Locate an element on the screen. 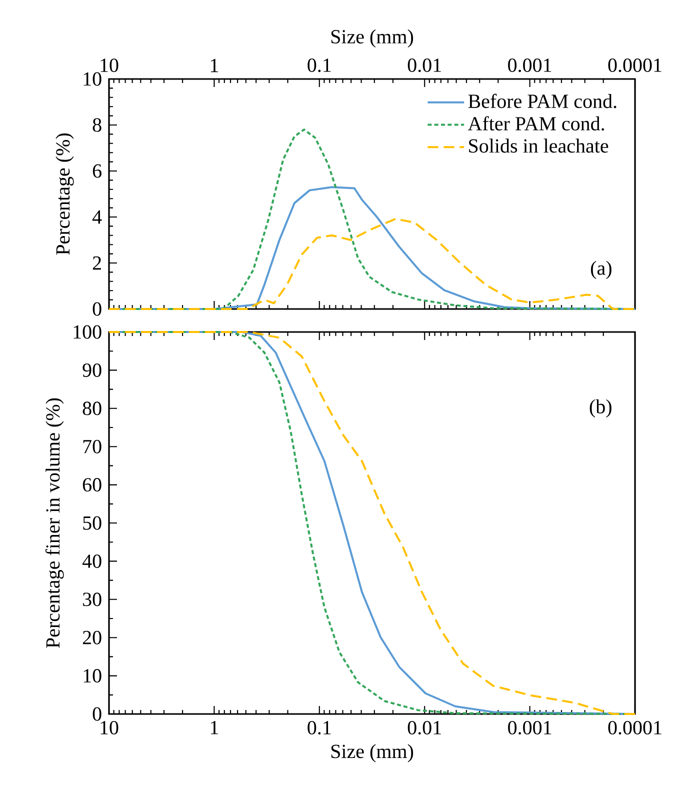  legend-label: Solids in leachate is located at coordinates (538, 145).